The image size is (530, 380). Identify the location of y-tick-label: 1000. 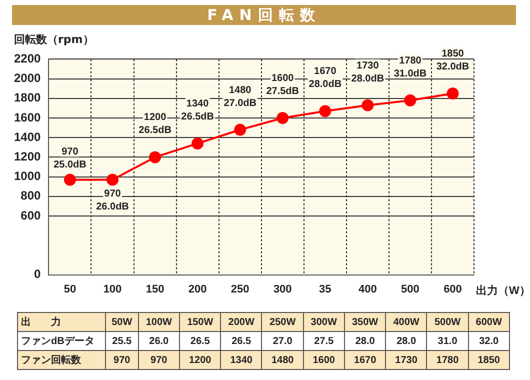
(28, 176).